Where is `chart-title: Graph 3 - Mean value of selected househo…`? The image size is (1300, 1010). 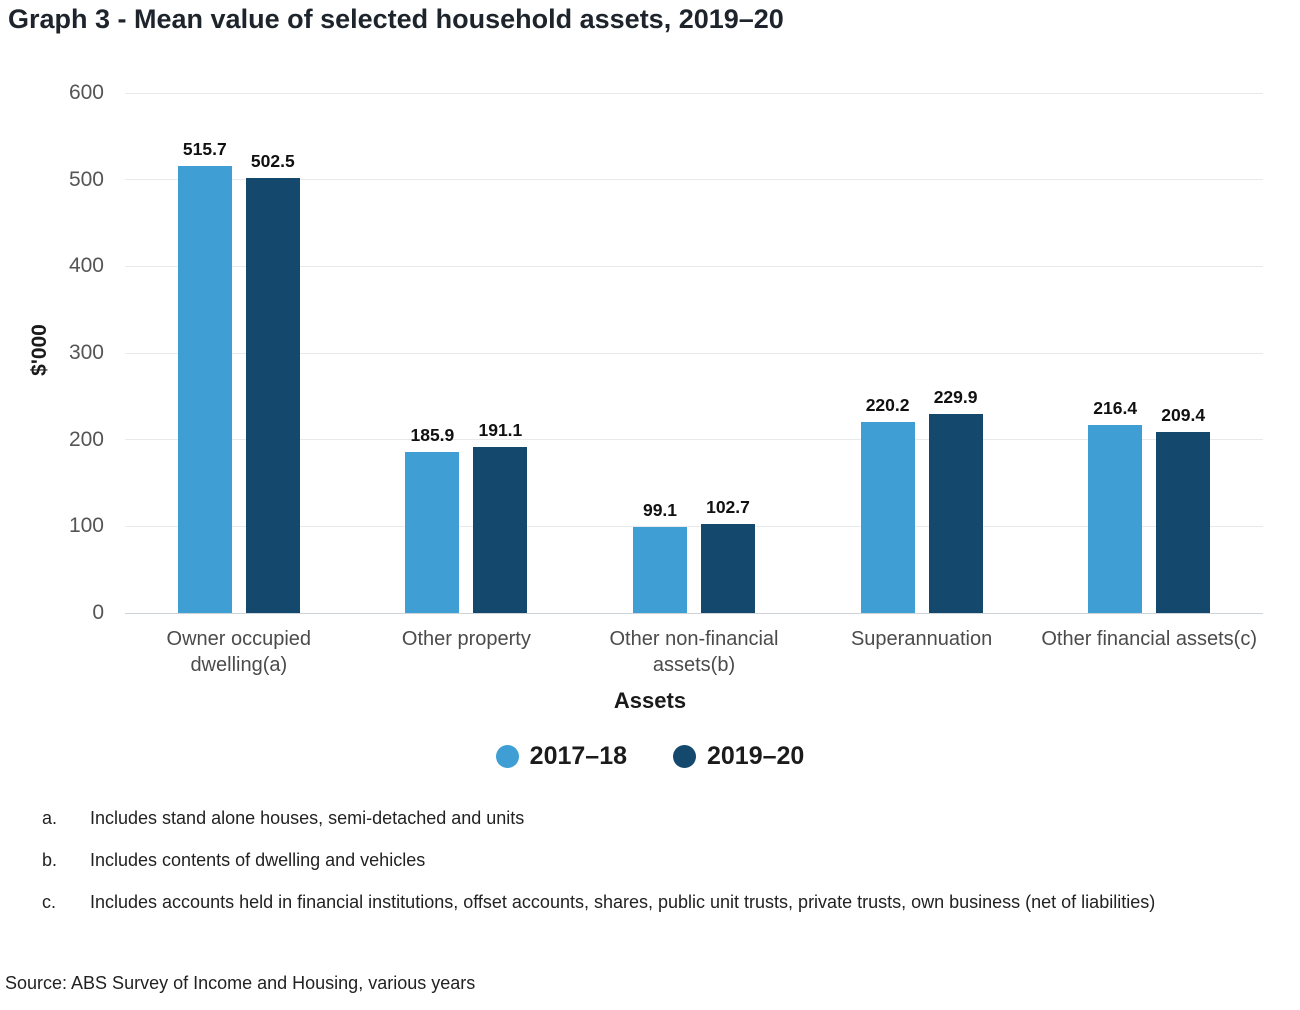 chart-title: Graph 3 - Mean value of selected househo… is located at coordinates (396, 19).